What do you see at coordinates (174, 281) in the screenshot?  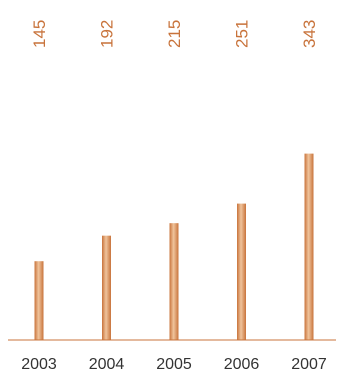 I see `bar-2005` at bounding box center [174, 281].